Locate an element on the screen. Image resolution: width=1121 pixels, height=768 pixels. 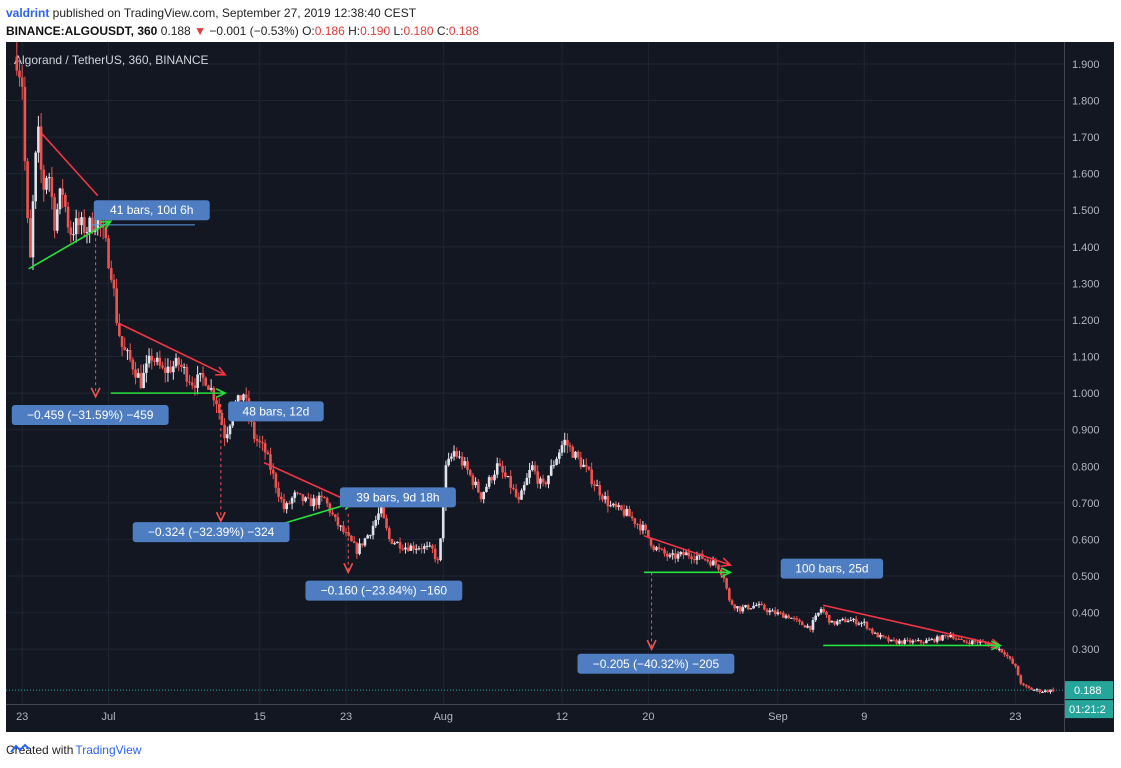
y-tick-label: 0.500 is located at coordinates (1086, 577).